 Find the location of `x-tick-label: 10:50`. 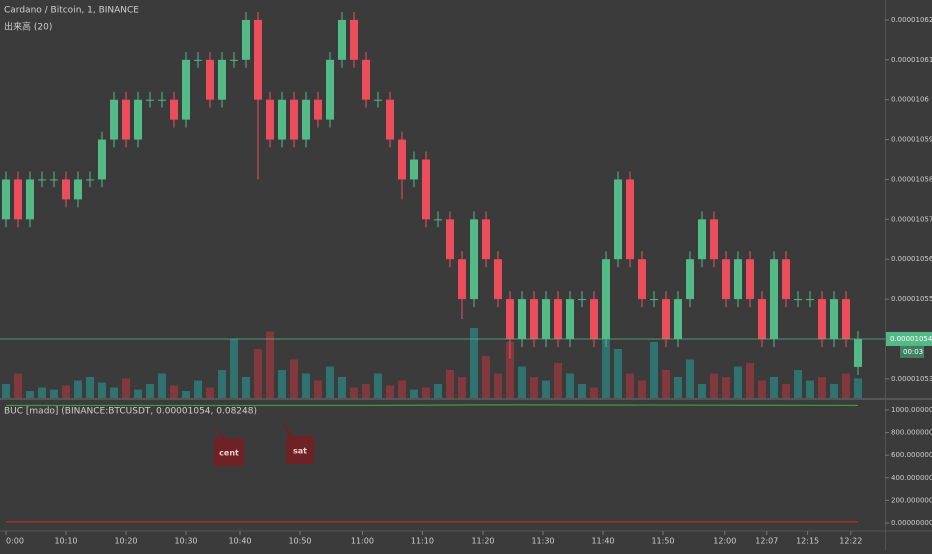

x-tick-label: 10:50 is located at coordinates (299, 541).